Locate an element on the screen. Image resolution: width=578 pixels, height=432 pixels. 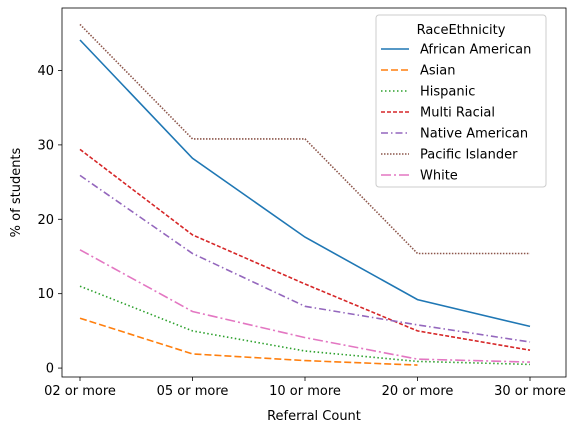
legend-label: White is located at coordinates (439, 176).